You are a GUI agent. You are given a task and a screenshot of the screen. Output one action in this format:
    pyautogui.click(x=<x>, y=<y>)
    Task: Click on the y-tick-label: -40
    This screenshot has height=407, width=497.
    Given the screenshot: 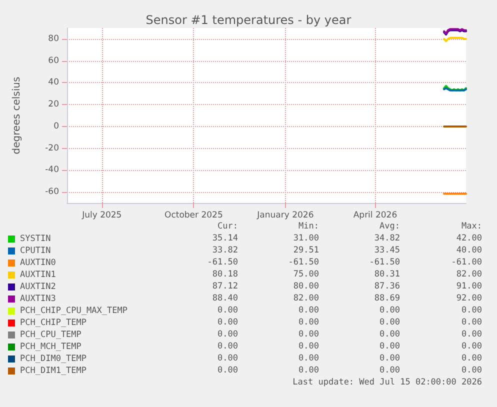 What is the action you would take?
    pyautogui.click(x=52, y=170)
    